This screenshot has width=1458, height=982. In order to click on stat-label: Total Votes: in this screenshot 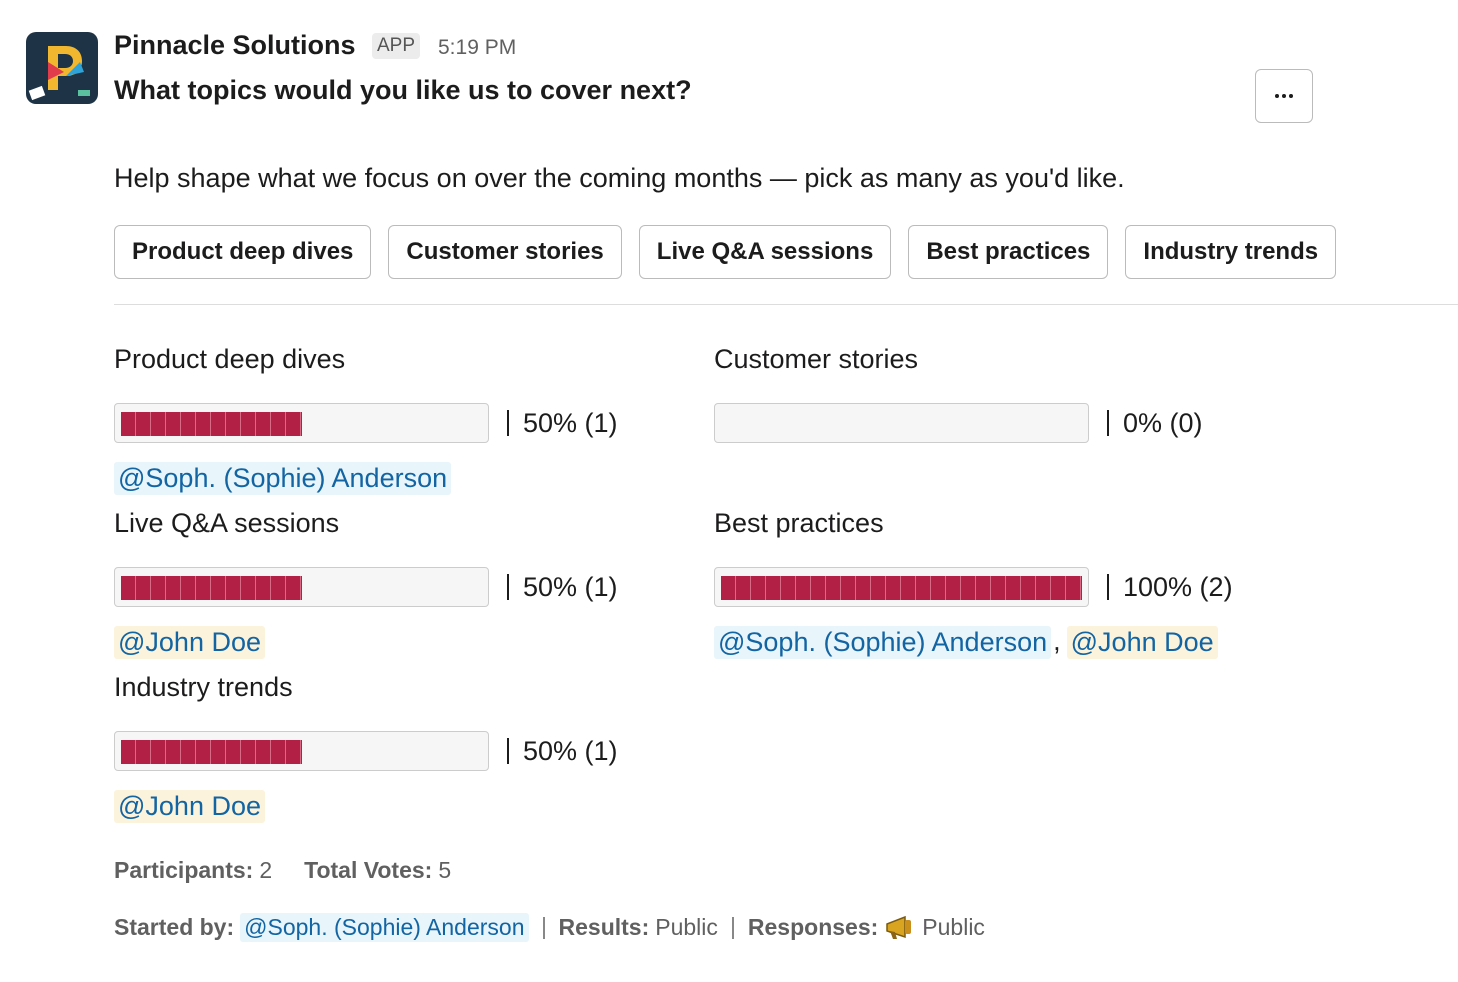, I will do `click(368, 870)`.